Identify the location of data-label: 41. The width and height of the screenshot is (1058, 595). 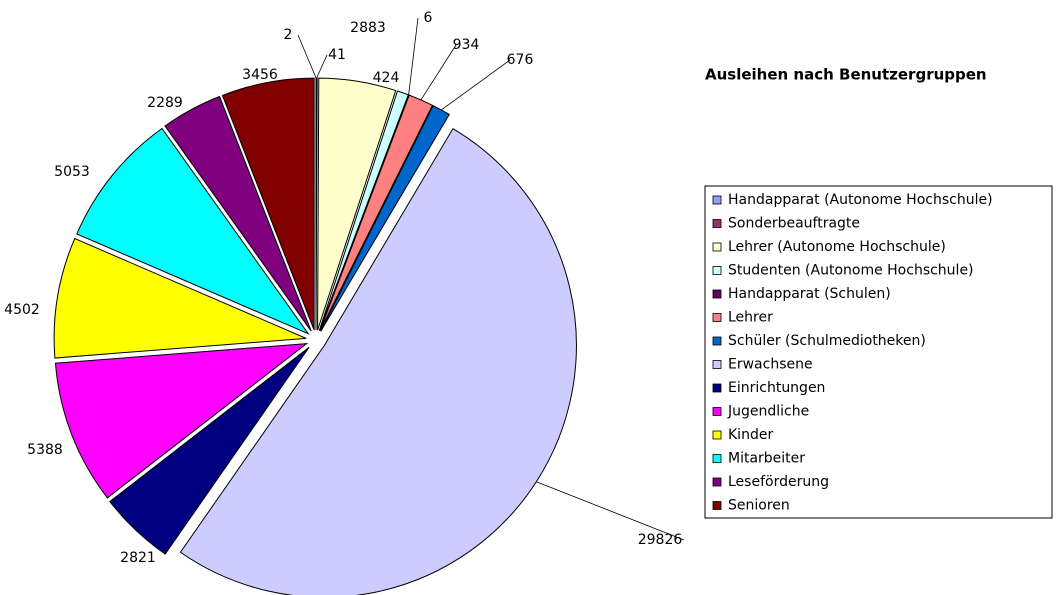
(337, 55).